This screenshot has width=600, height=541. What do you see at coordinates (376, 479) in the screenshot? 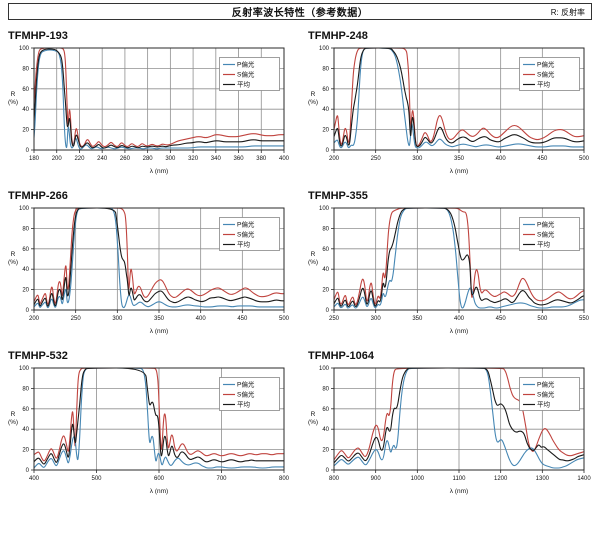
I see `x-tick-label: 900` at bounding box center [376, 479].